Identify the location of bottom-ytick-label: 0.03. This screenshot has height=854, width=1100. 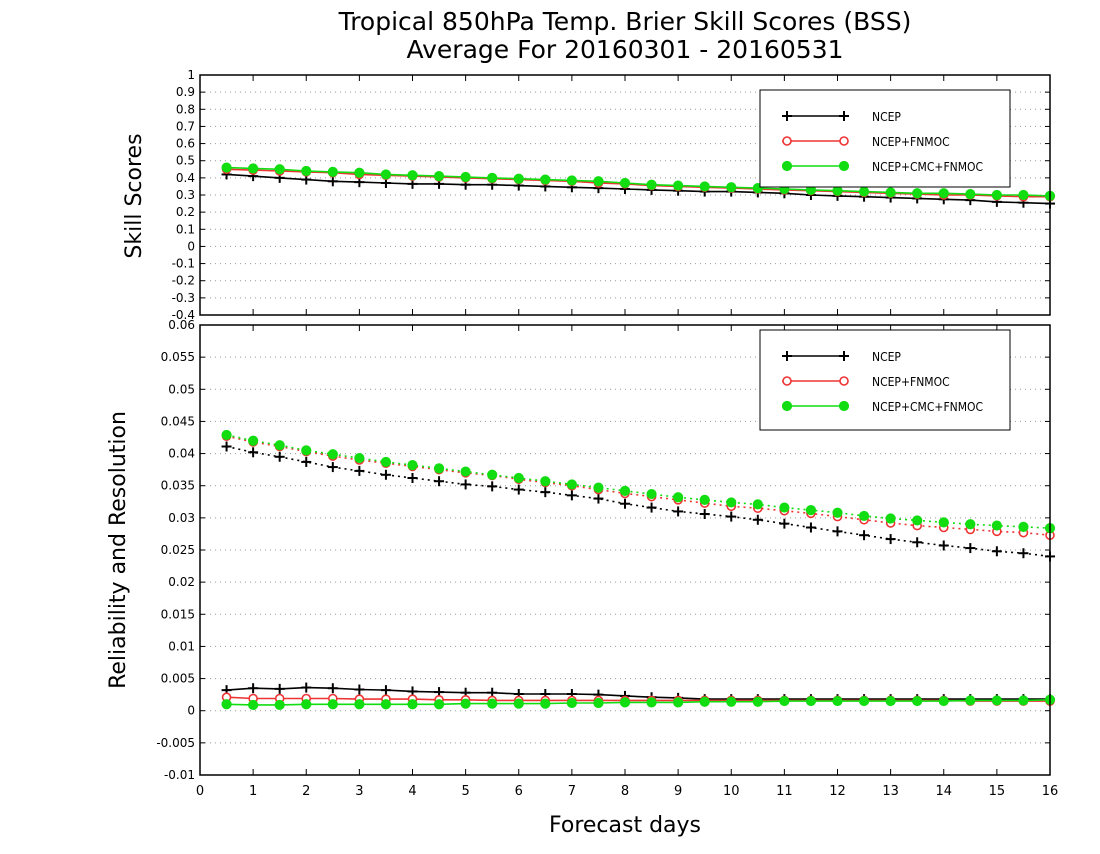
(181, 518).